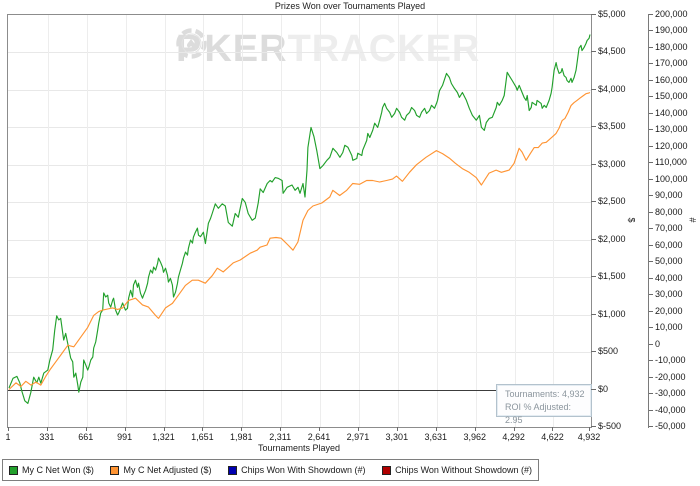  Describe the element at coordinates (671, 112) in the screenshot. I see `hash-tick-label: 140,000` at that location.